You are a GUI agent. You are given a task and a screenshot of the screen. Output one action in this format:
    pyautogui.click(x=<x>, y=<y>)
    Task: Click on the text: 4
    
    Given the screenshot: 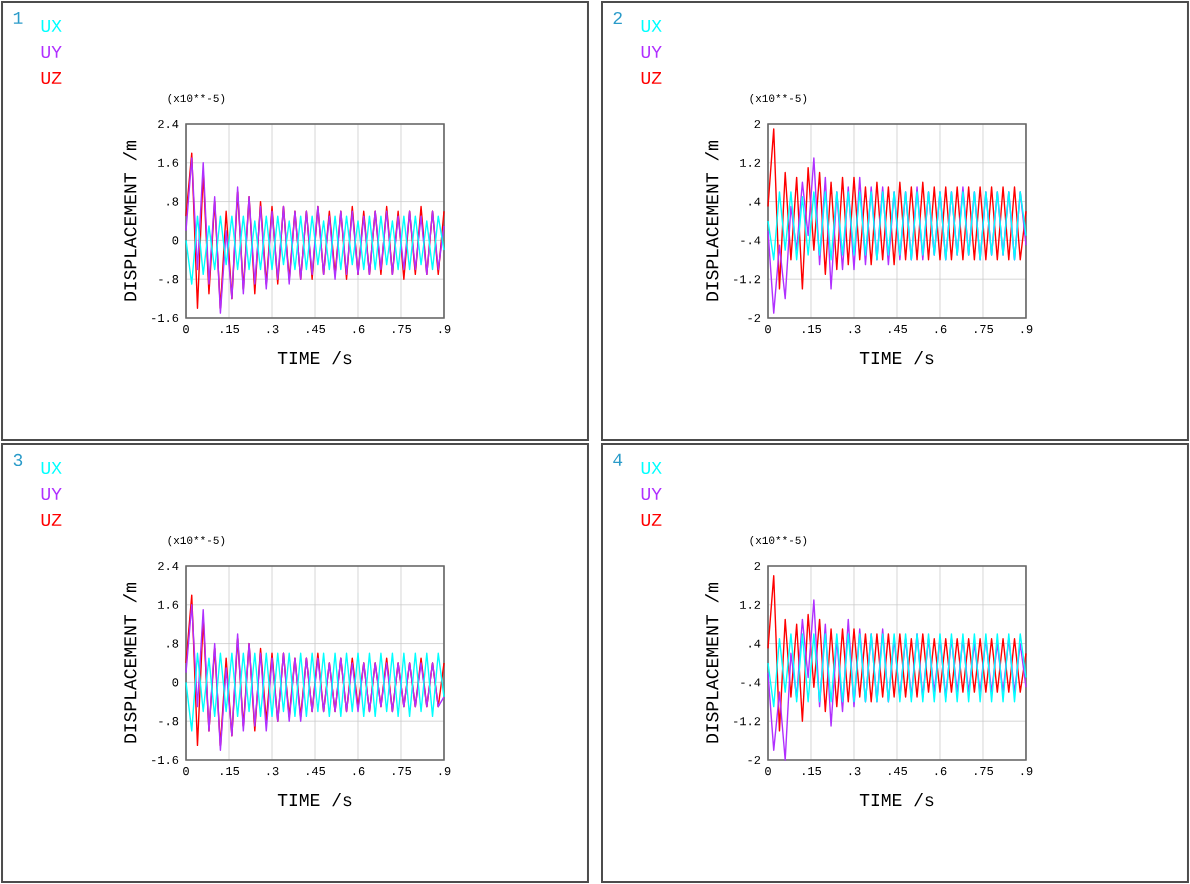 What is the action you would take?
    pyautogui.click(x=618, y=459)
    